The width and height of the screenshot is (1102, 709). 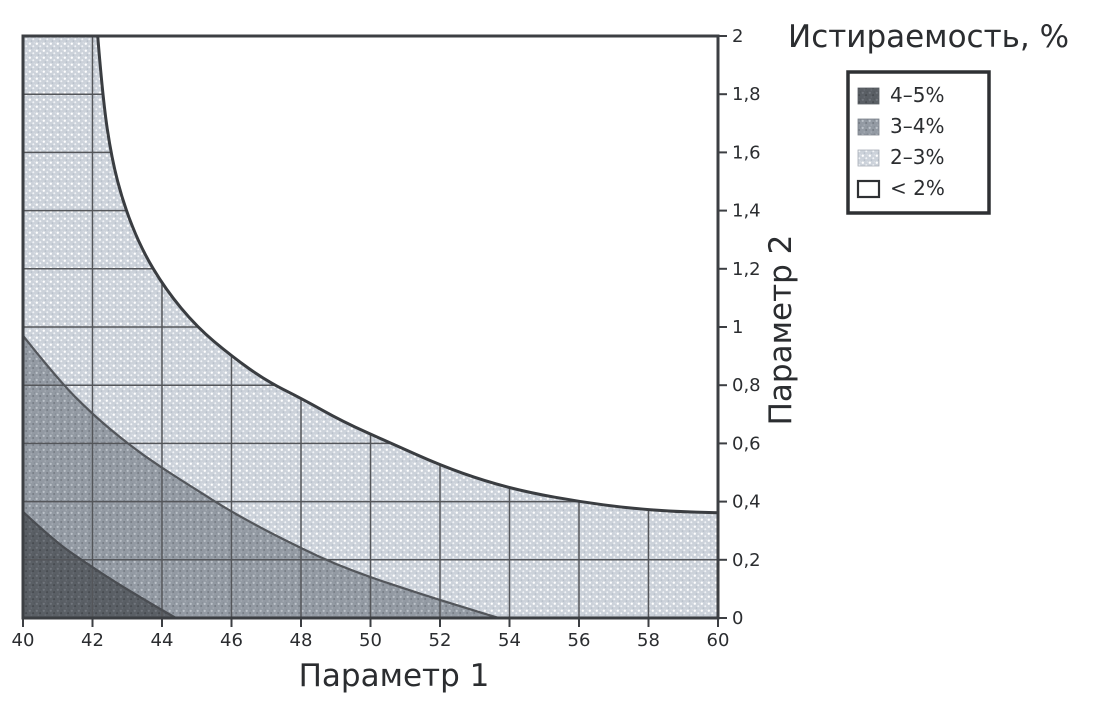 I want to click on y-tick-label: 0, so click(x=737, y=618).